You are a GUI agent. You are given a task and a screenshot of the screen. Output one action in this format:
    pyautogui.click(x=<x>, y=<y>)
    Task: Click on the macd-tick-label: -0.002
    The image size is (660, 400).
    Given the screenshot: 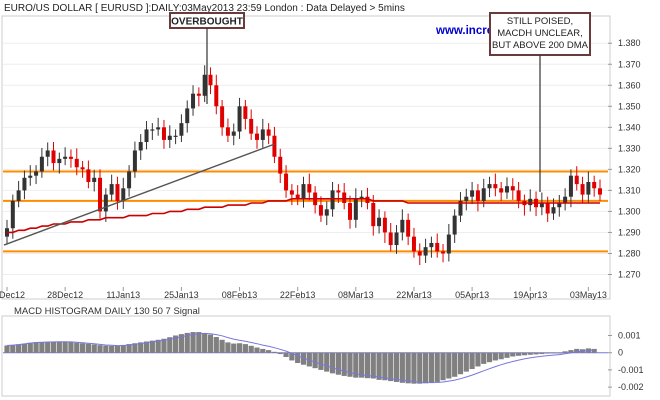 What is the action you would take?
    pyautogui.click(x=631, y=387)
    